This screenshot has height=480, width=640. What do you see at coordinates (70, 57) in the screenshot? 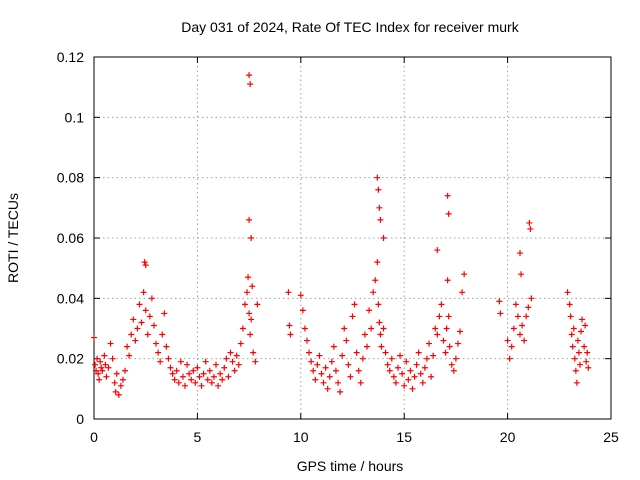
I see `y-tick-label: 0.12` at bounding box center [70, 57].